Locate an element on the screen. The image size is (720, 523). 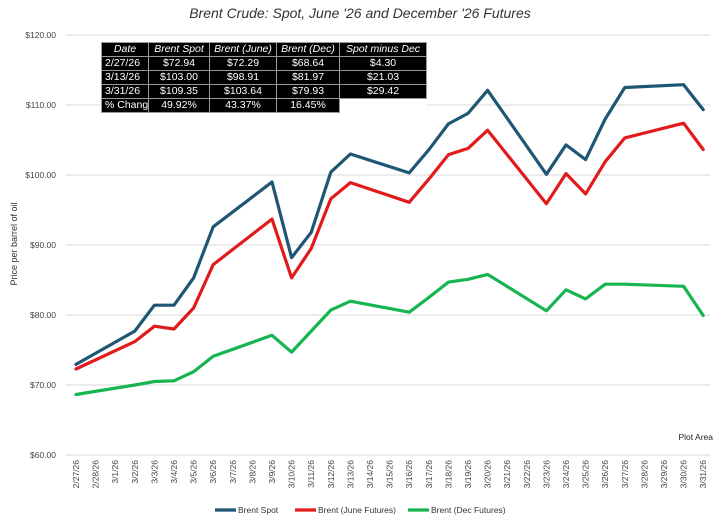
x-tick-label: 3/8/26 is located at coordinates (252, 472).